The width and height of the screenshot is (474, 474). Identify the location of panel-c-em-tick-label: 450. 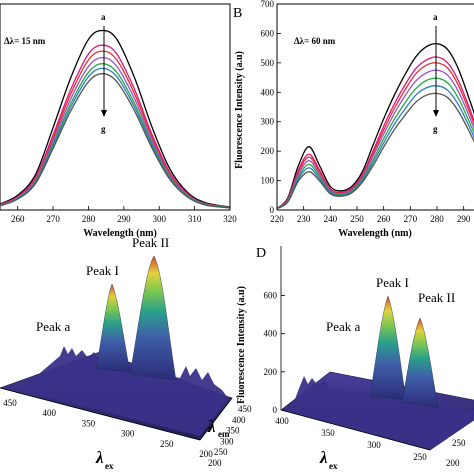
(245, 409).